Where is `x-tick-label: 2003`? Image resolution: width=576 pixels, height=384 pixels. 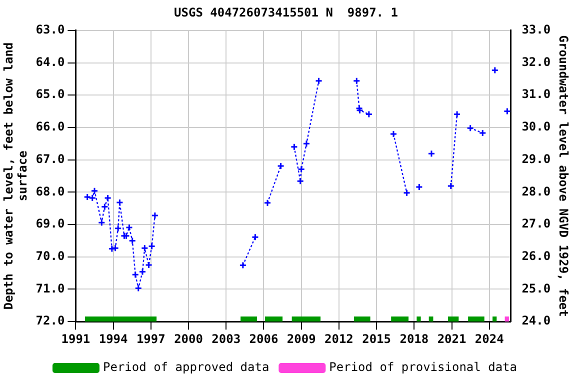 x-tick-label: 2003 is located at coordinates (226, 339).